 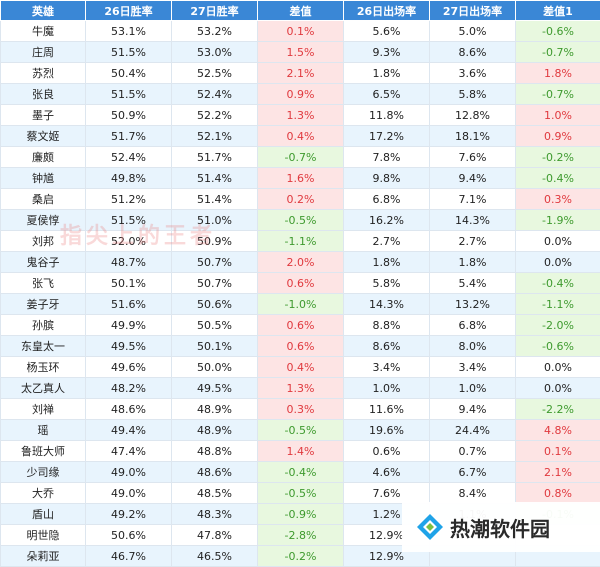 What do you see at coordinates (558, 493) in the screenshot?
I see `cell-diff1: 0.8%` at bounding box center [558, 493].